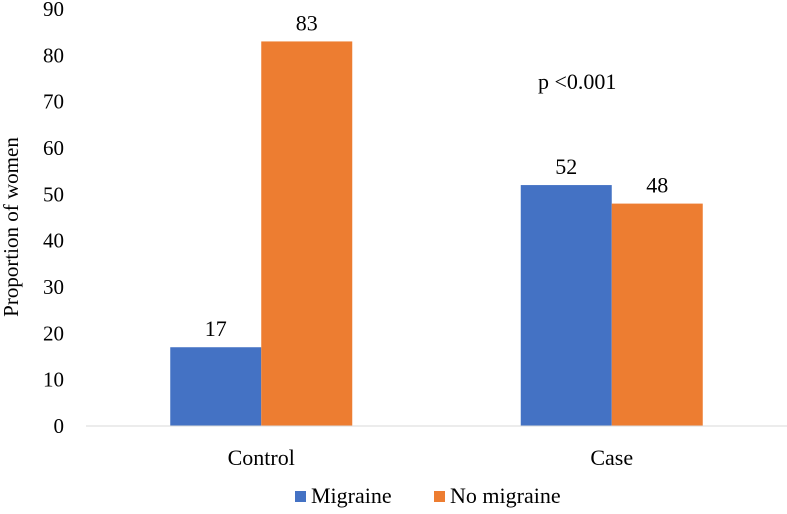 The height and width of the screenshot is (514, 787). What do you see at coordinates (577, 81) in the screenshot?
I see `p-value-annotation: p <0.001` at bounding box center [577, 81].